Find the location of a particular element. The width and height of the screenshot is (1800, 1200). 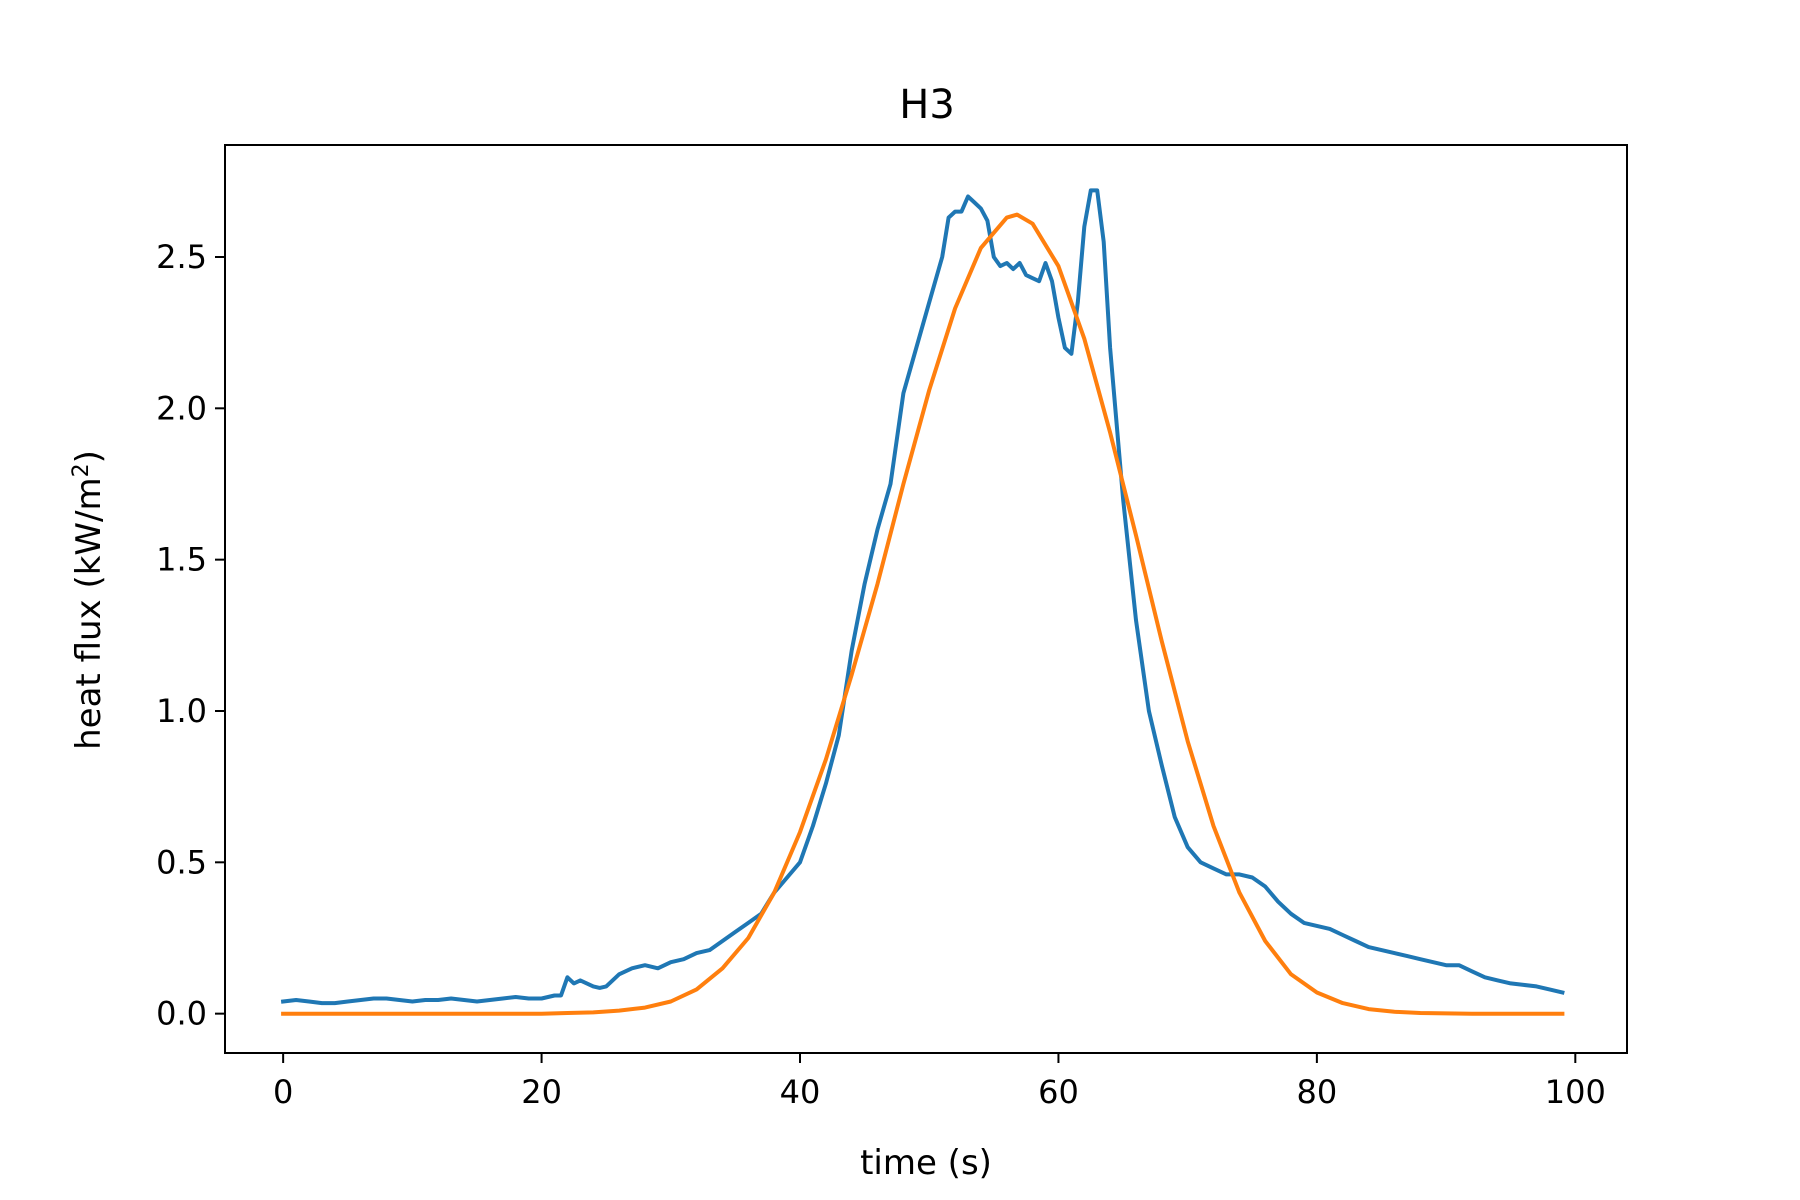

y-tick-label: 2.5 is located at coordinates (181, 257).